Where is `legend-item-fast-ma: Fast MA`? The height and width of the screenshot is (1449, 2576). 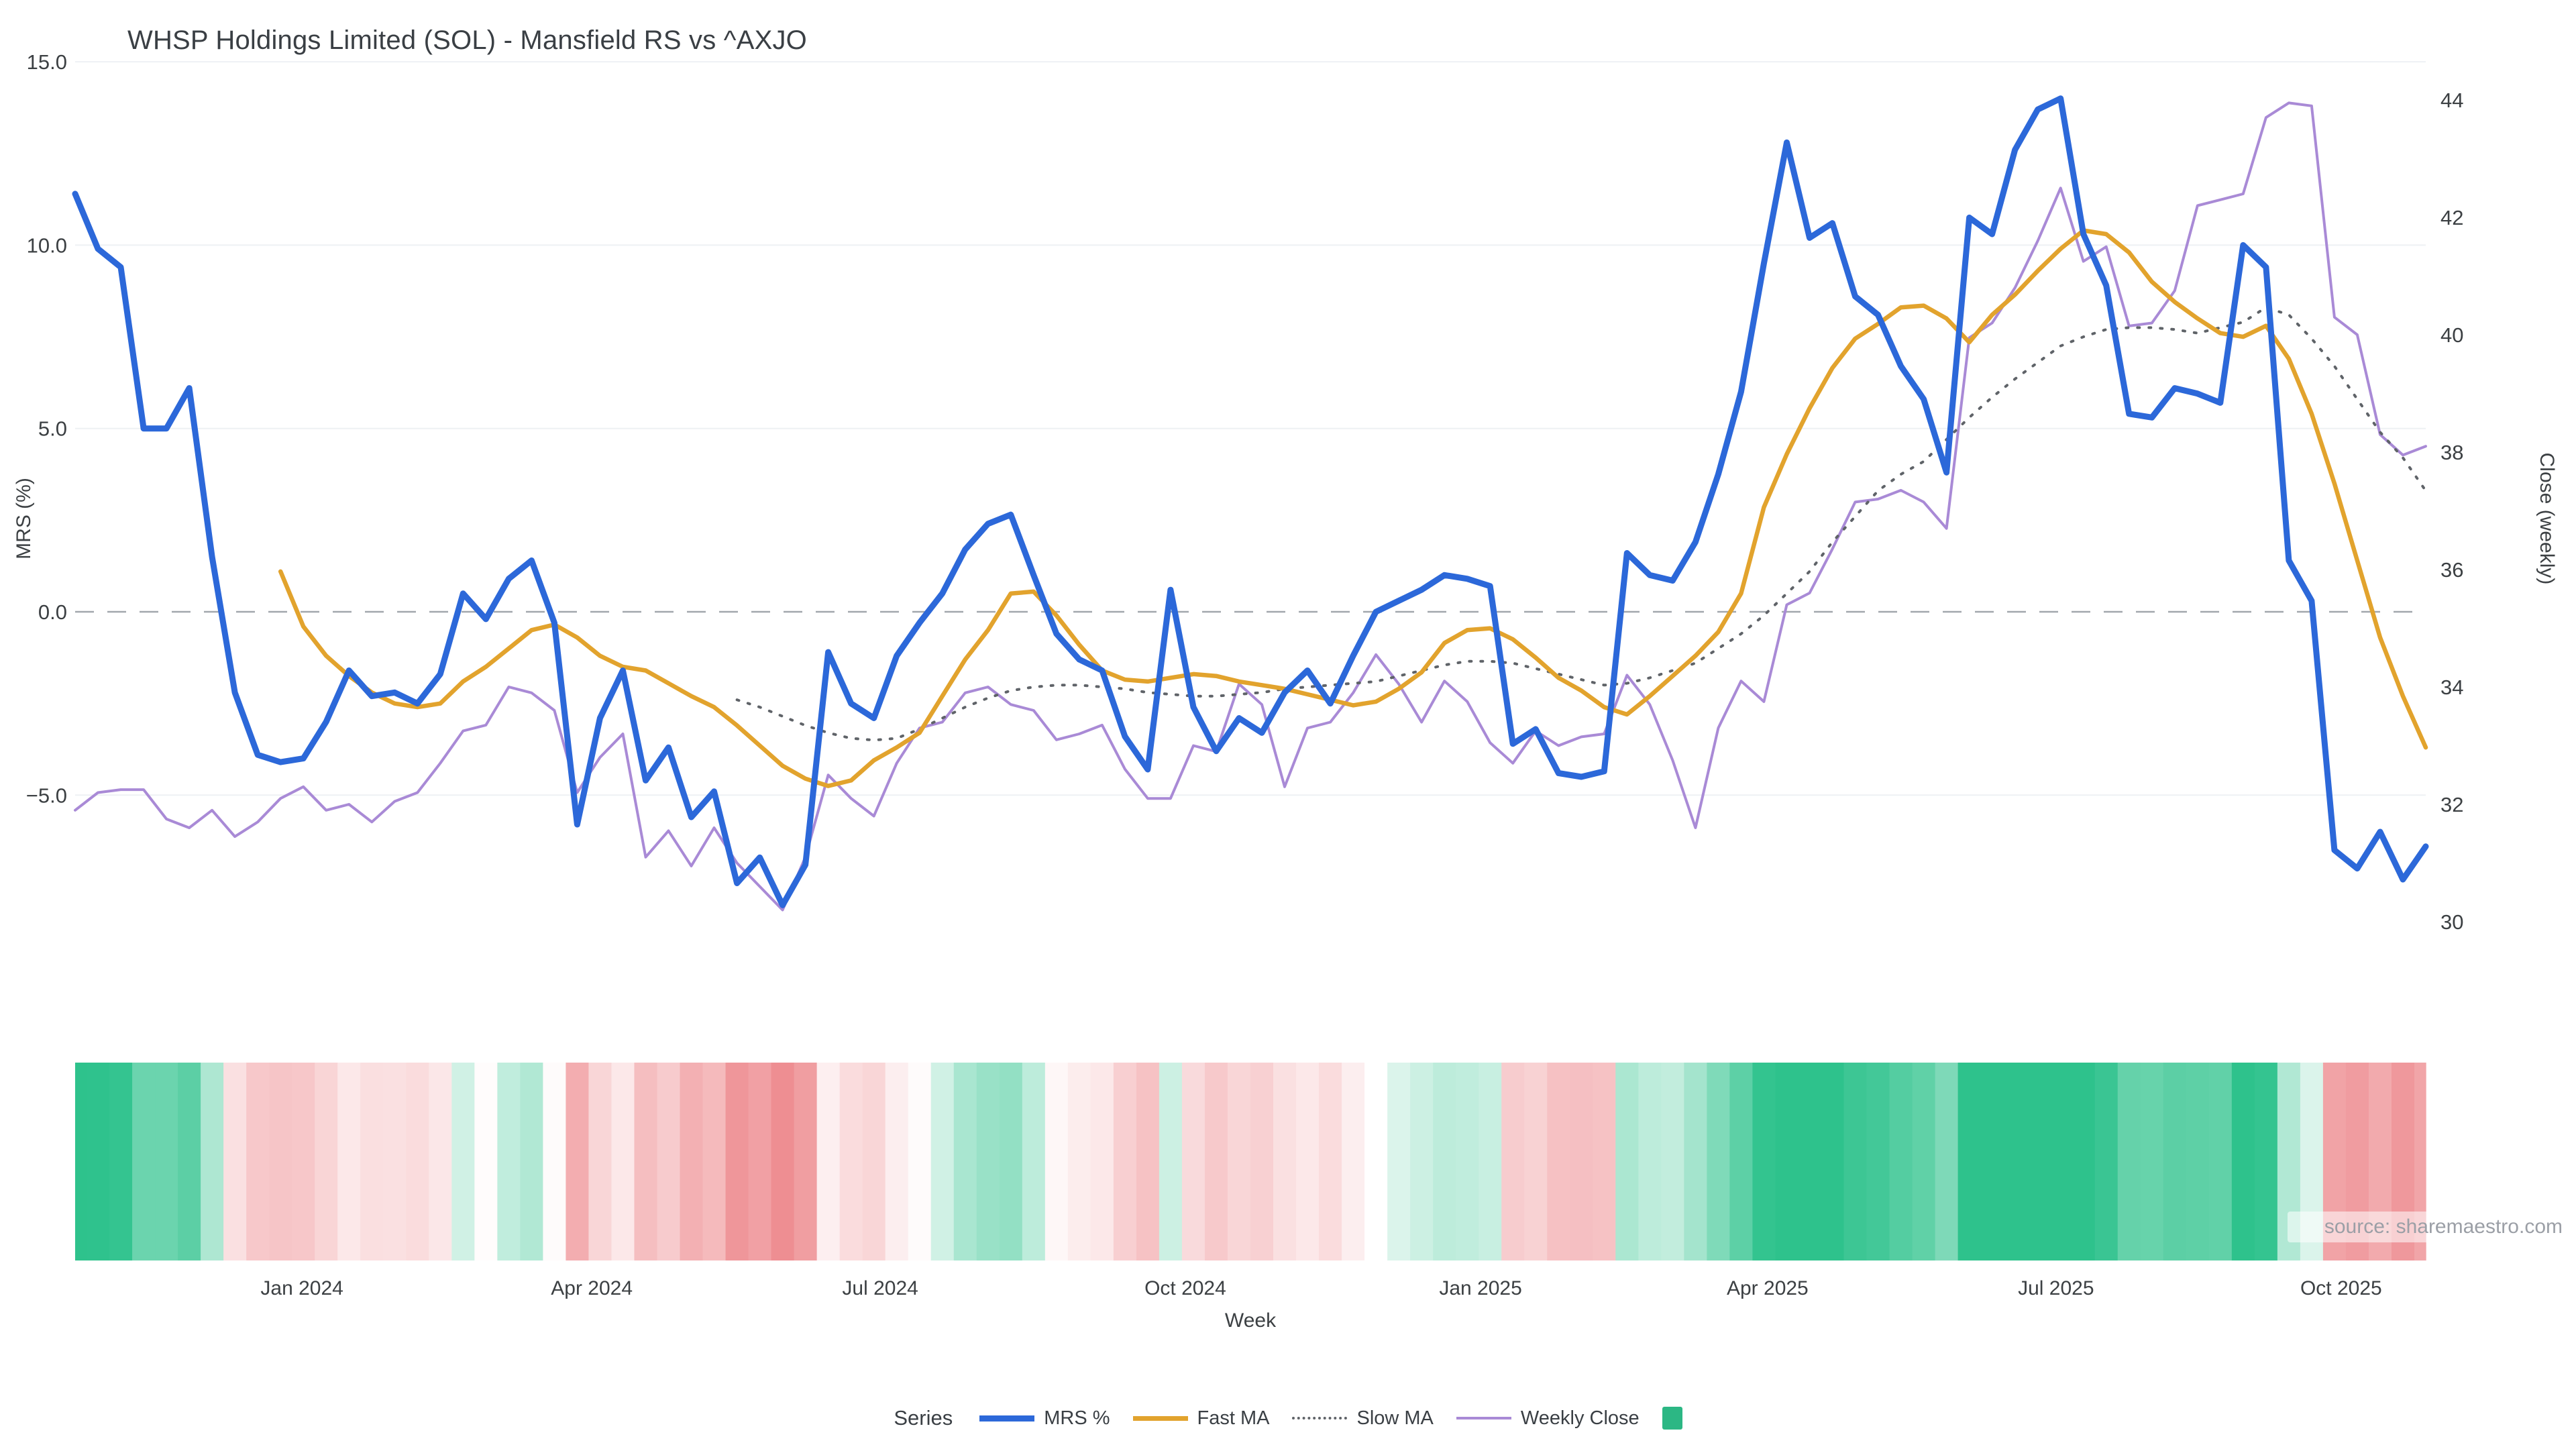 legend-item-fast-ma: Fast MA is located at coordinates (1201, 1418).